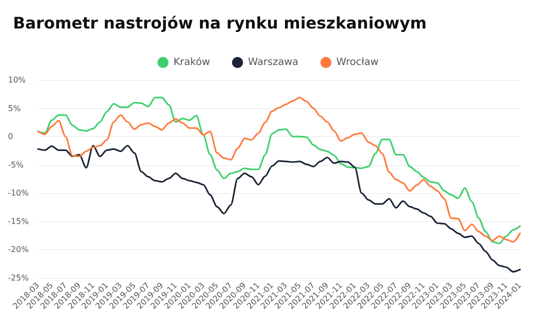 Image resolution: width=536 pixels, height=332 pixels. Describe the element at coordinates (192, 62) in the screenshot. I see `legend-label: Kraków` at that location.